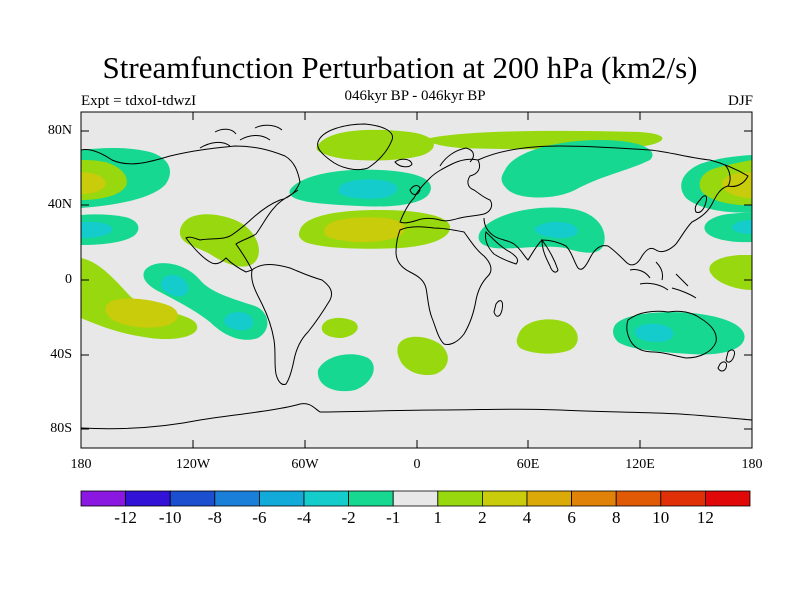 Image resolution: width=800 pixels, height=600 pixels. I want to click on contour-positive-greenland, so click(375, 145).